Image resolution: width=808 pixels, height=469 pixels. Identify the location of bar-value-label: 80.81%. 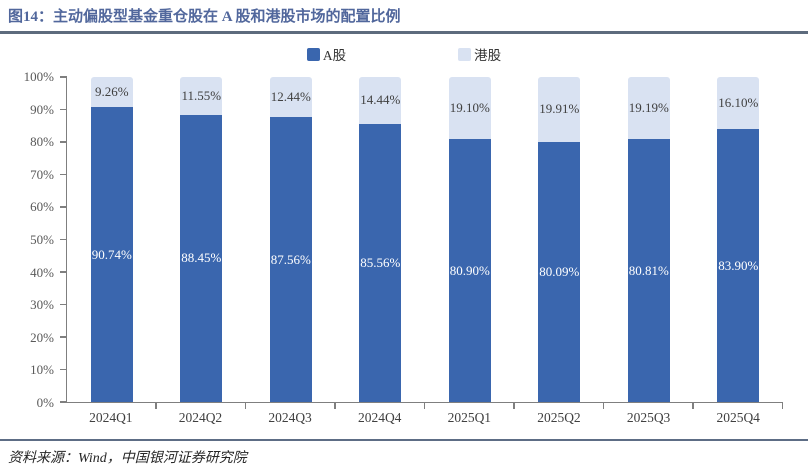
(648, 270).